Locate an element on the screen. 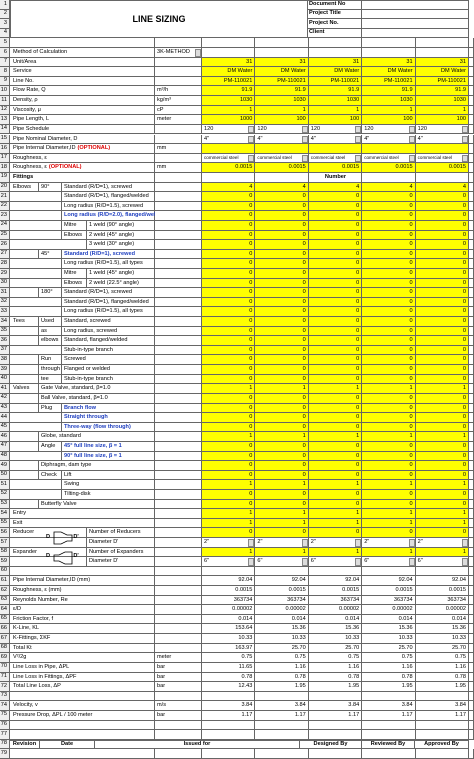  row-number: 66 is located at coordinates (5, 629).